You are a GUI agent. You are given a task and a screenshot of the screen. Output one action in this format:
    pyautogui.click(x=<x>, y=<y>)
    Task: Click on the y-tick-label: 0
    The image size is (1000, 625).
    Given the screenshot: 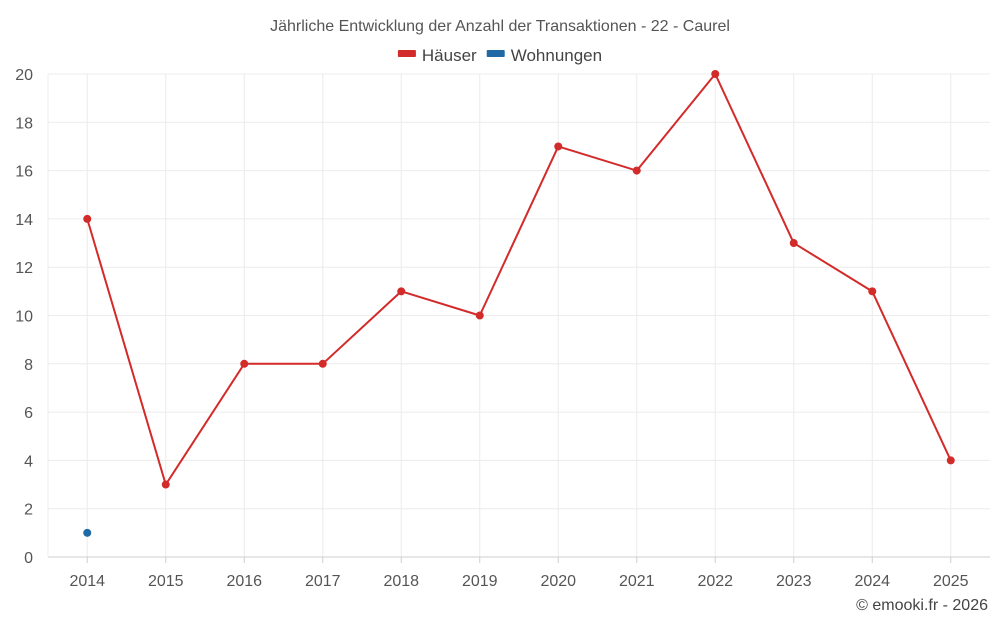 What is the action you would take?
    pyautogui.click(x=28, y=558)
    